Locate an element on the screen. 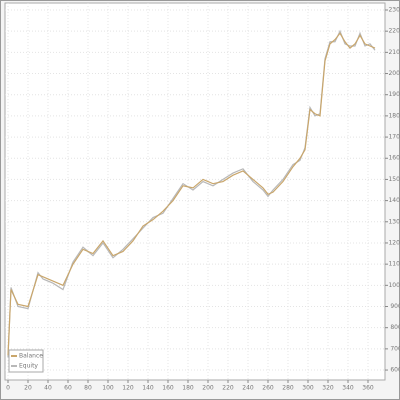 This screenshot has height=400, width=400. y-tick-label: 22000 is located at coordinates (394, 31).